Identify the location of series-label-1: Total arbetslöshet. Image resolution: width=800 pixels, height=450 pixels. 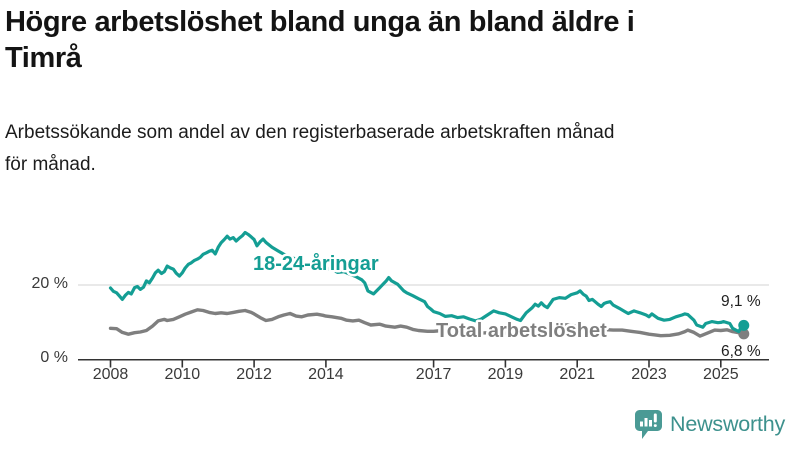
(521, 331).